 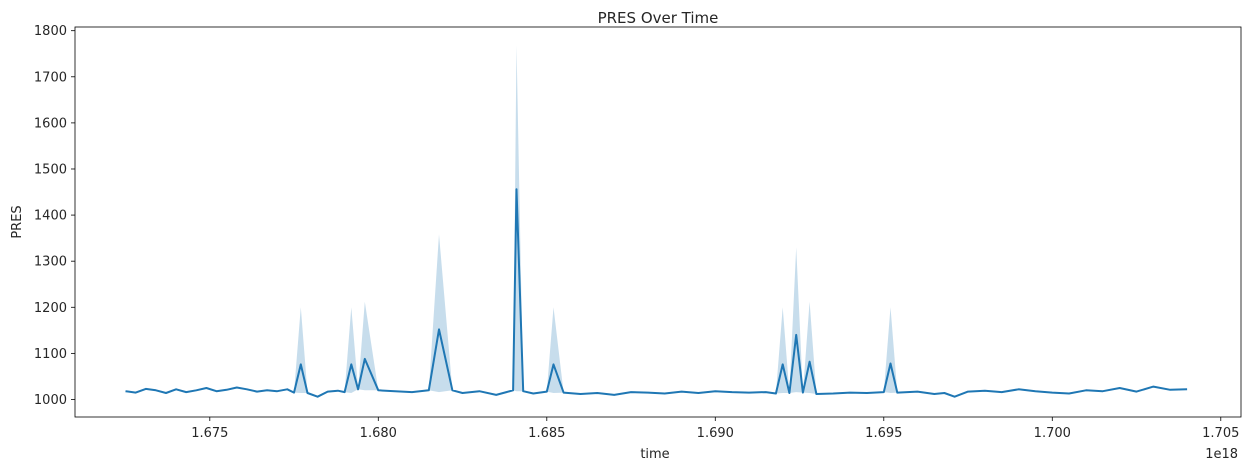 I want to click on x-tick-label: 1.695, so click(x=883, y=433).